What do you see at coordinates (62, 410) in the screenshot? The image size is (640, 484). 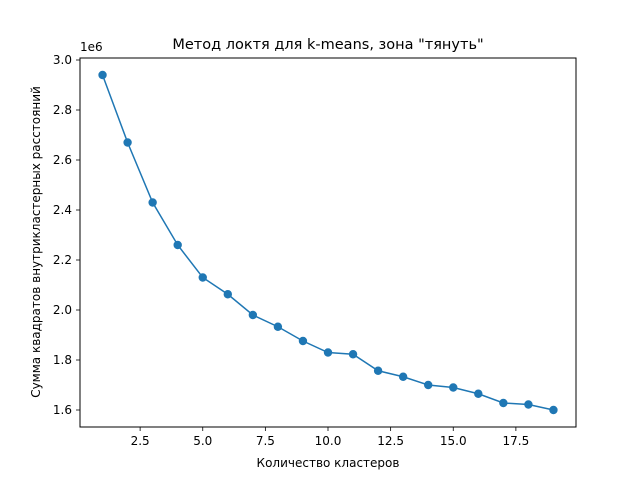 I see `y-tick-label: 1.6` at bounding box center [62, 410].